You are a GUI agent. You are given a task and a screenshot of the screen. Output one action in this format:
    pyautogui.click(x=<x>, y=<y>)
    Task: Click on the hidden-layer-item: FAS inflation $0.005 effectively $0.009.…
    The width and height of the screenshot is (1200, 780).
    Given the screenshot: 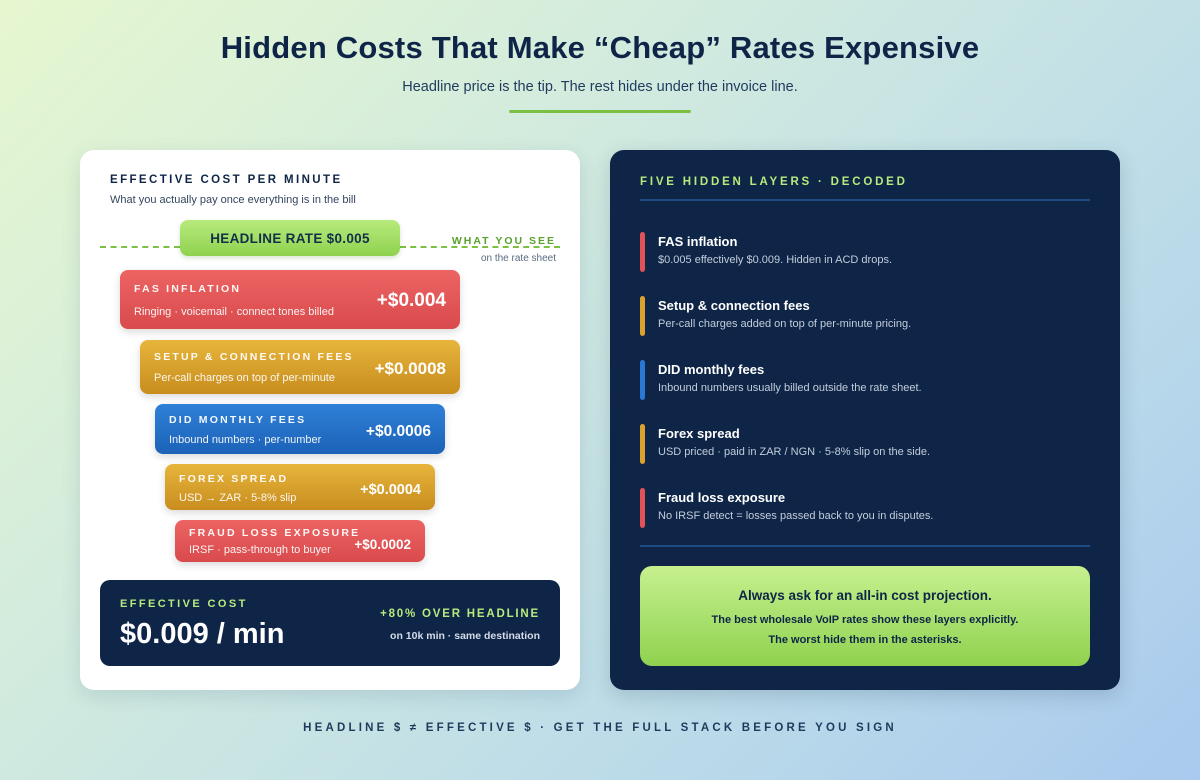 What is the action you would take?
    pyautogui.click(x=865, y=252)
    